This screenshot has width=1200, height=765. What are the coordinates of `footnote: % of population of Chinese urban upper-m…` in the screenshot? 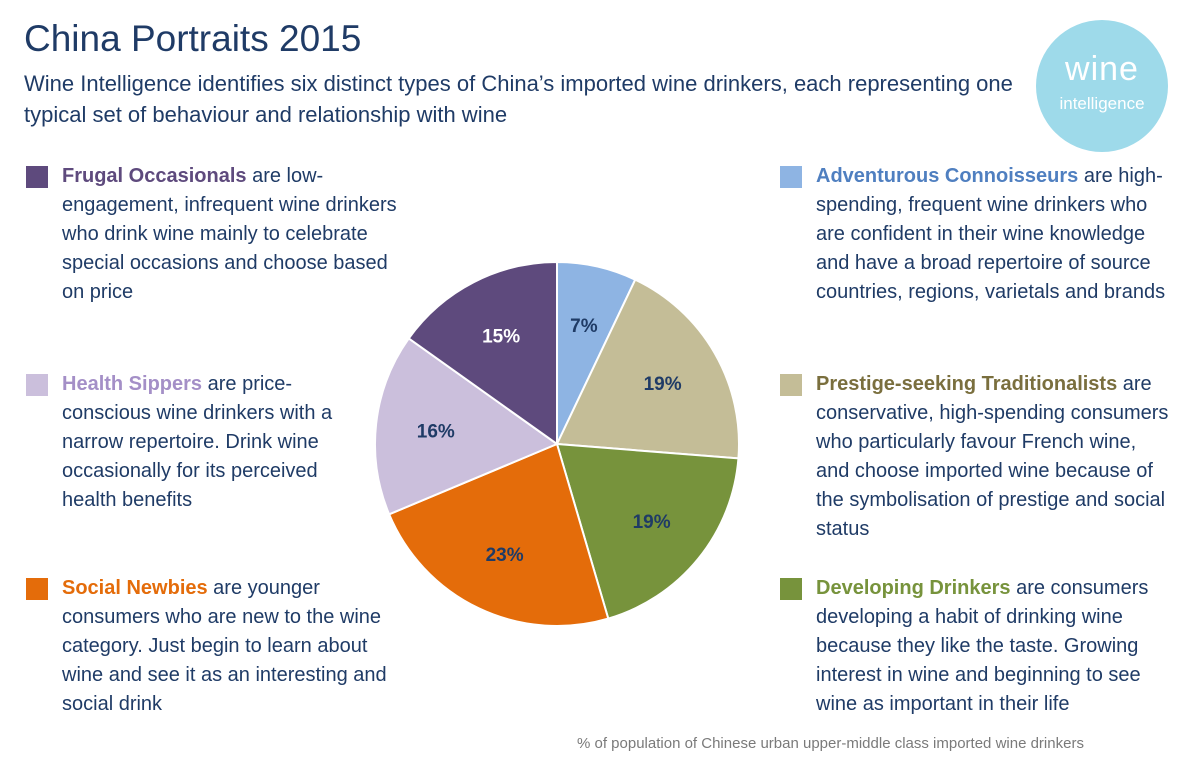 It's located at (830, 743).